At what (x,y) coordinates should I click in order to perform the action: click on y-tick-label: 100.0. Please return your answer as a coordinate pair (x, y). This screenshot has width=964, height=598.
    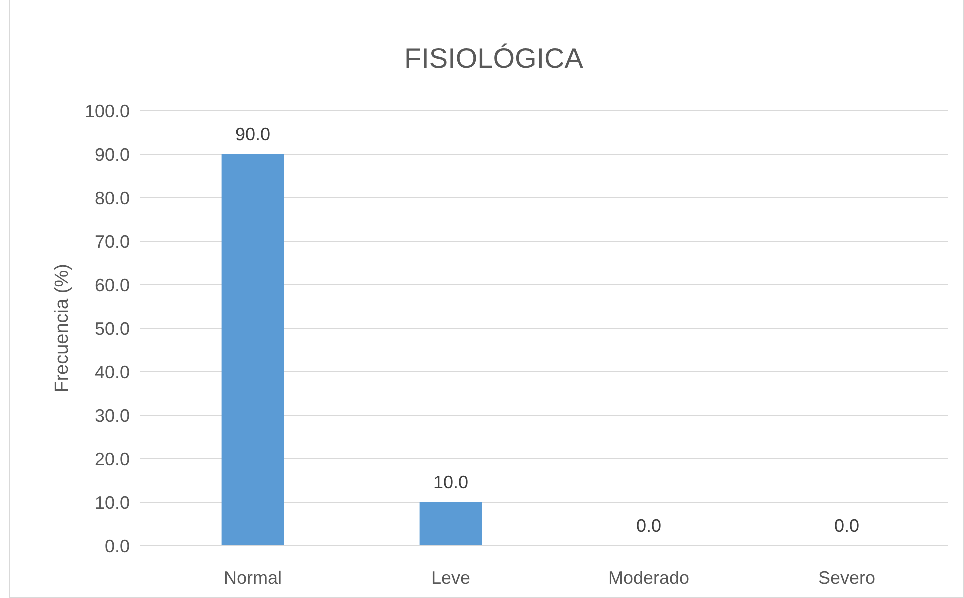
    Looking at the image, I should click on (107, 111).